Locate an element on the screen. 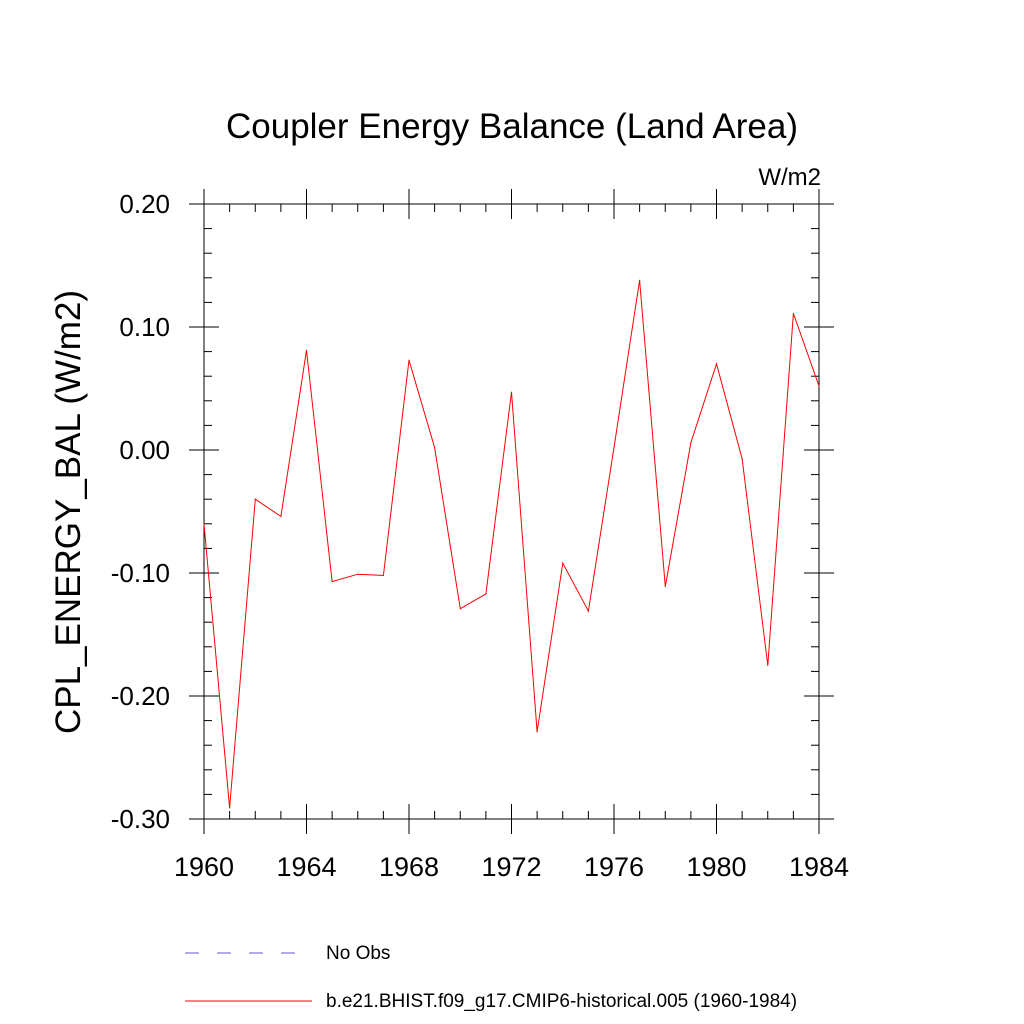  y-tick-label: -0.30 is located at coordinates (140, 819).